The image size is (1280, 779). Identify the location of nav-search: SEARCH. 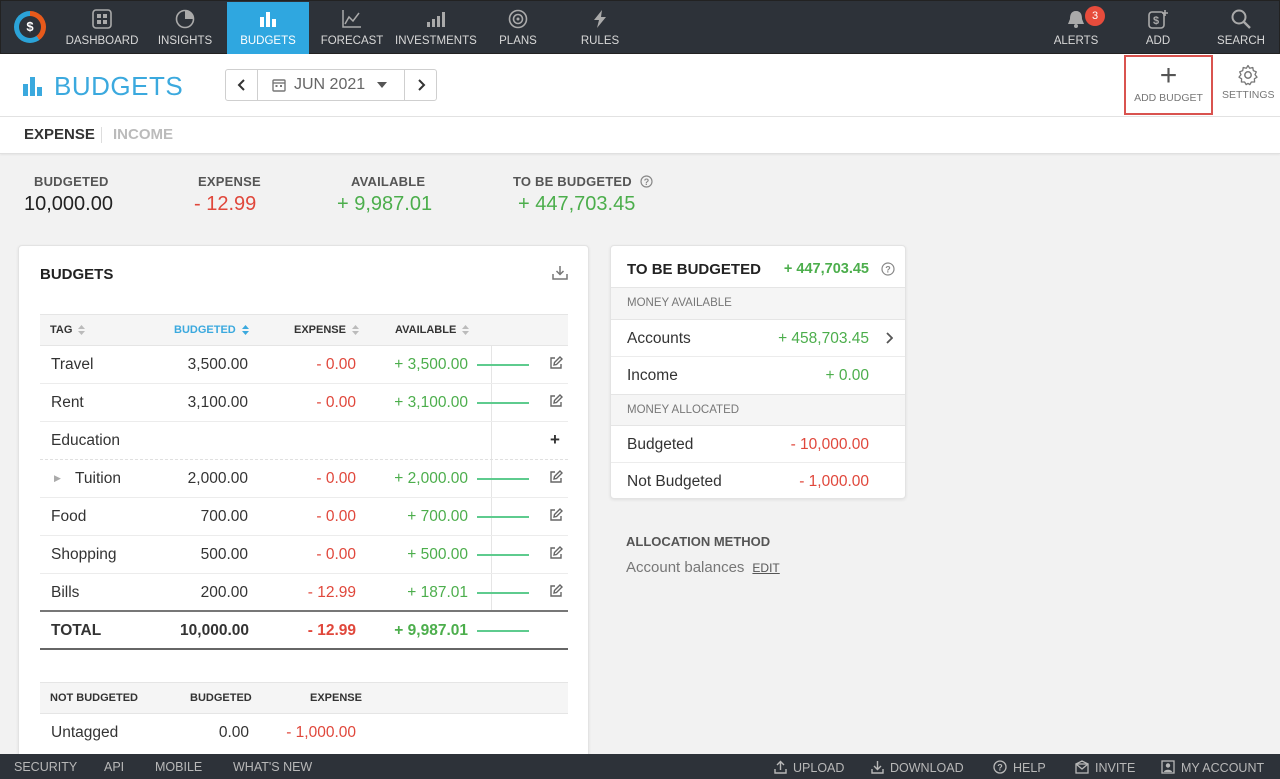
(1241, 28).